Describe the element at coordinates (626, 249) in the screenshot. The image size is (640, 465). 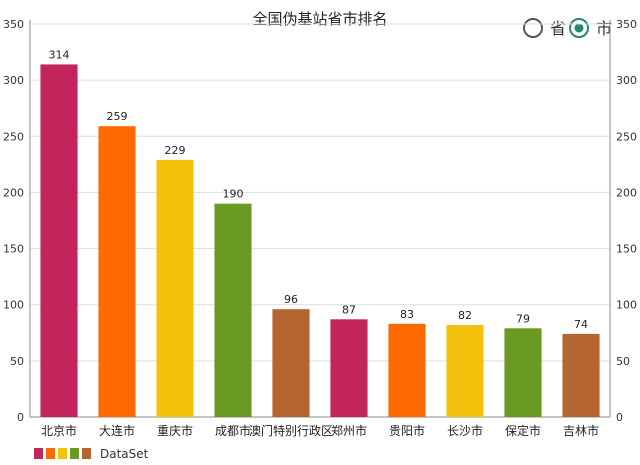
I see `y-tick-label-right: 150` at that location.